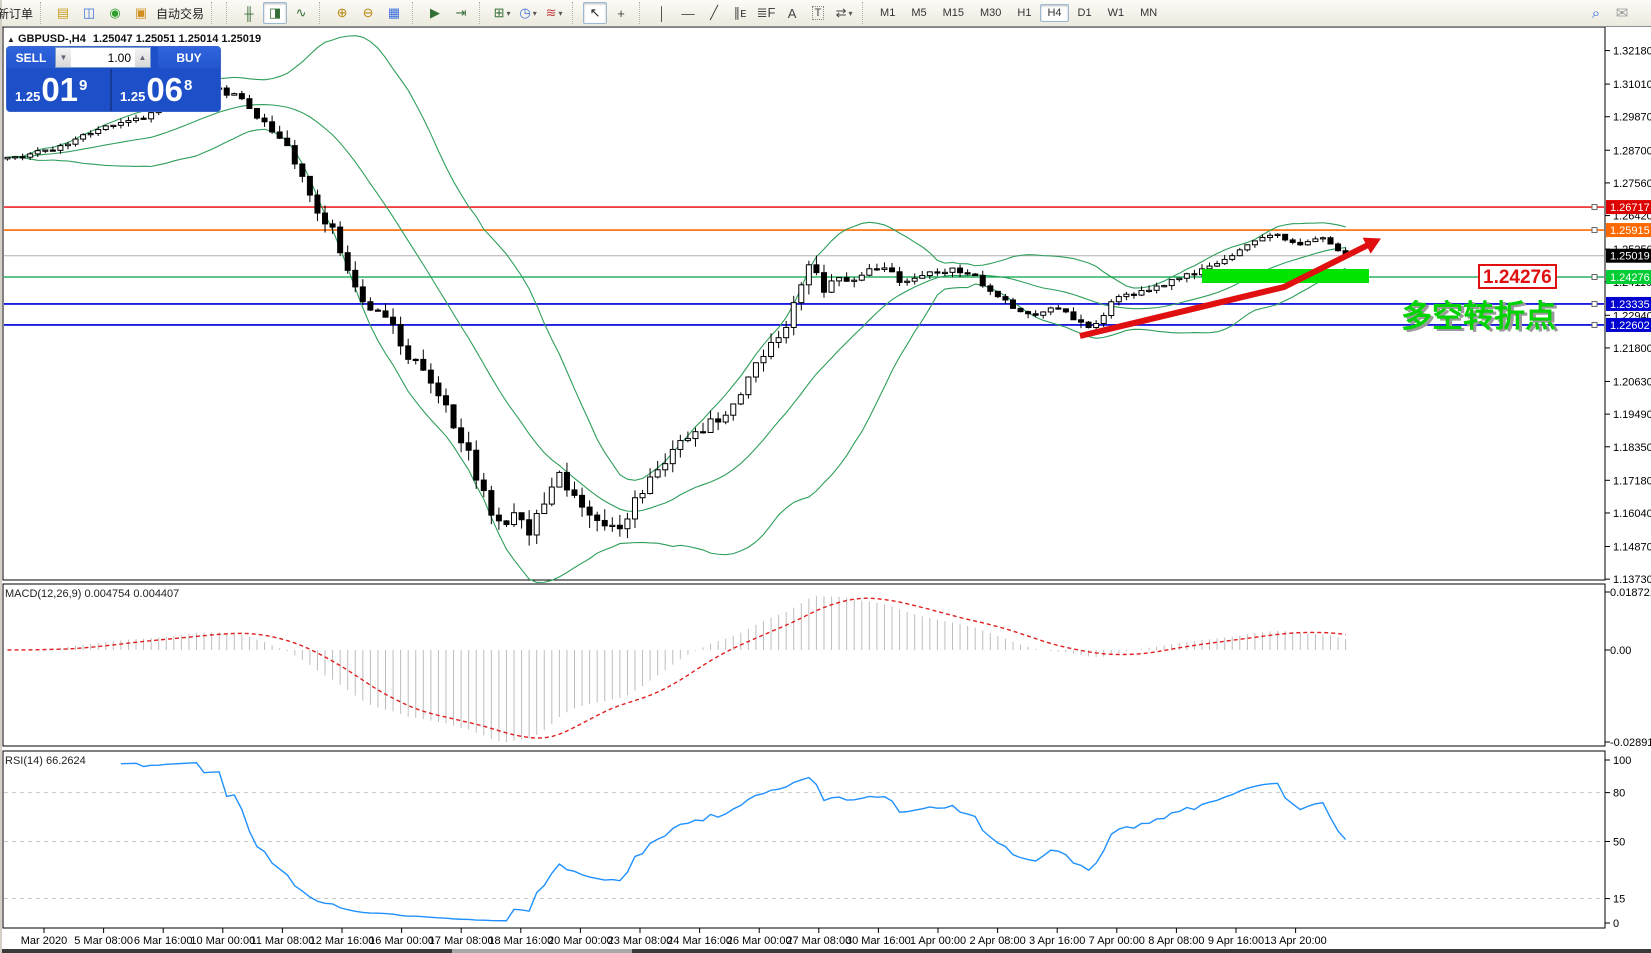 This screenshot has height=953, width=1651. Describe the element at coordinates (461, 13) in the screenshot. I see `chart-shift-icon: ⇥` at that location.